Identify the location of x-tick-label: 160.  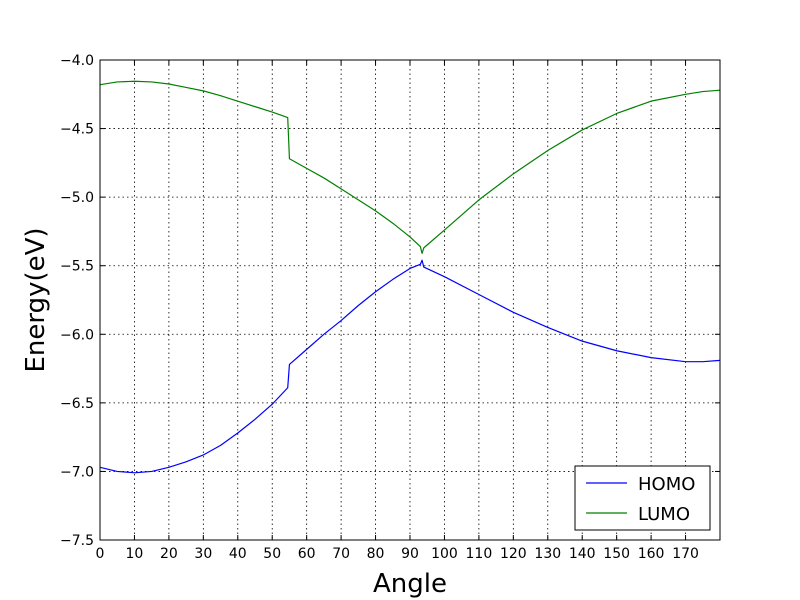
(651, 554).